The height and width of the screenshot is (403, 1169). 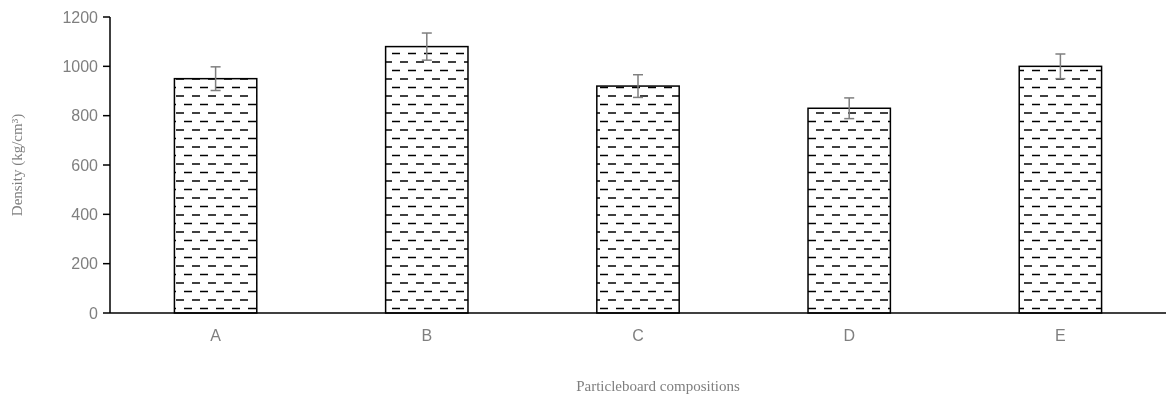 I want to click on y-tick-label: 400, so click(x=85, y=214).